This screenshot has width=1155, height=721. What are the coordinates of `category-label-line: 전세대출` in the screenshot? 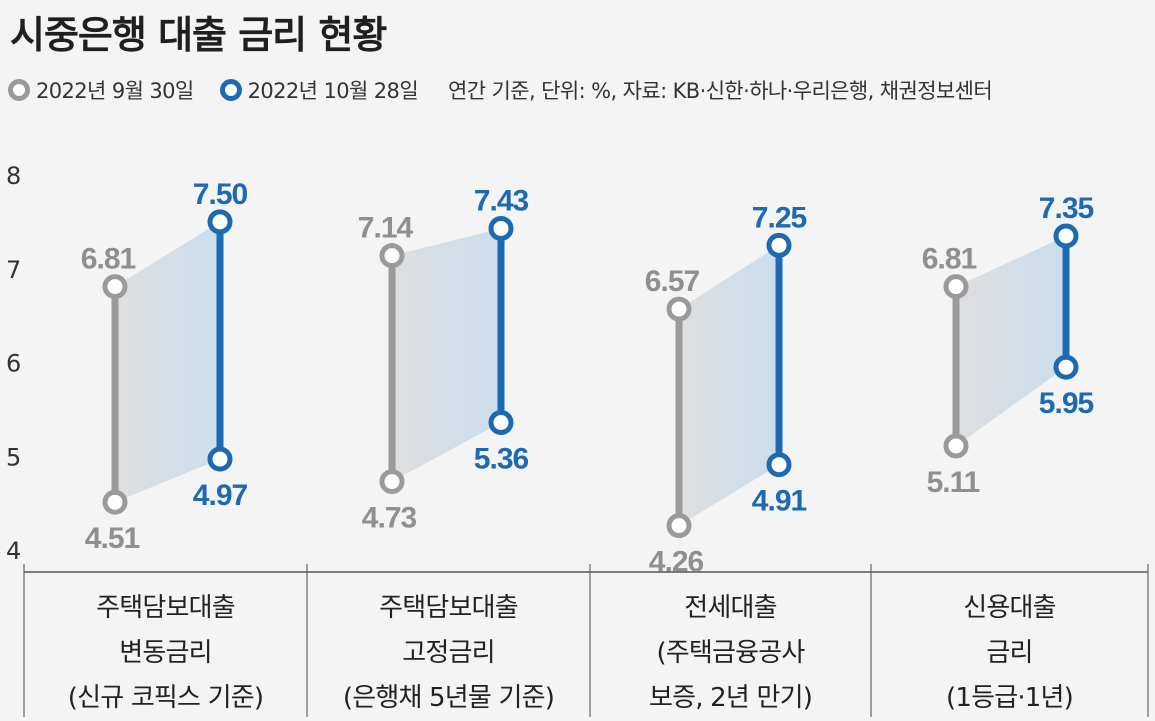 It's located at (730, 608).